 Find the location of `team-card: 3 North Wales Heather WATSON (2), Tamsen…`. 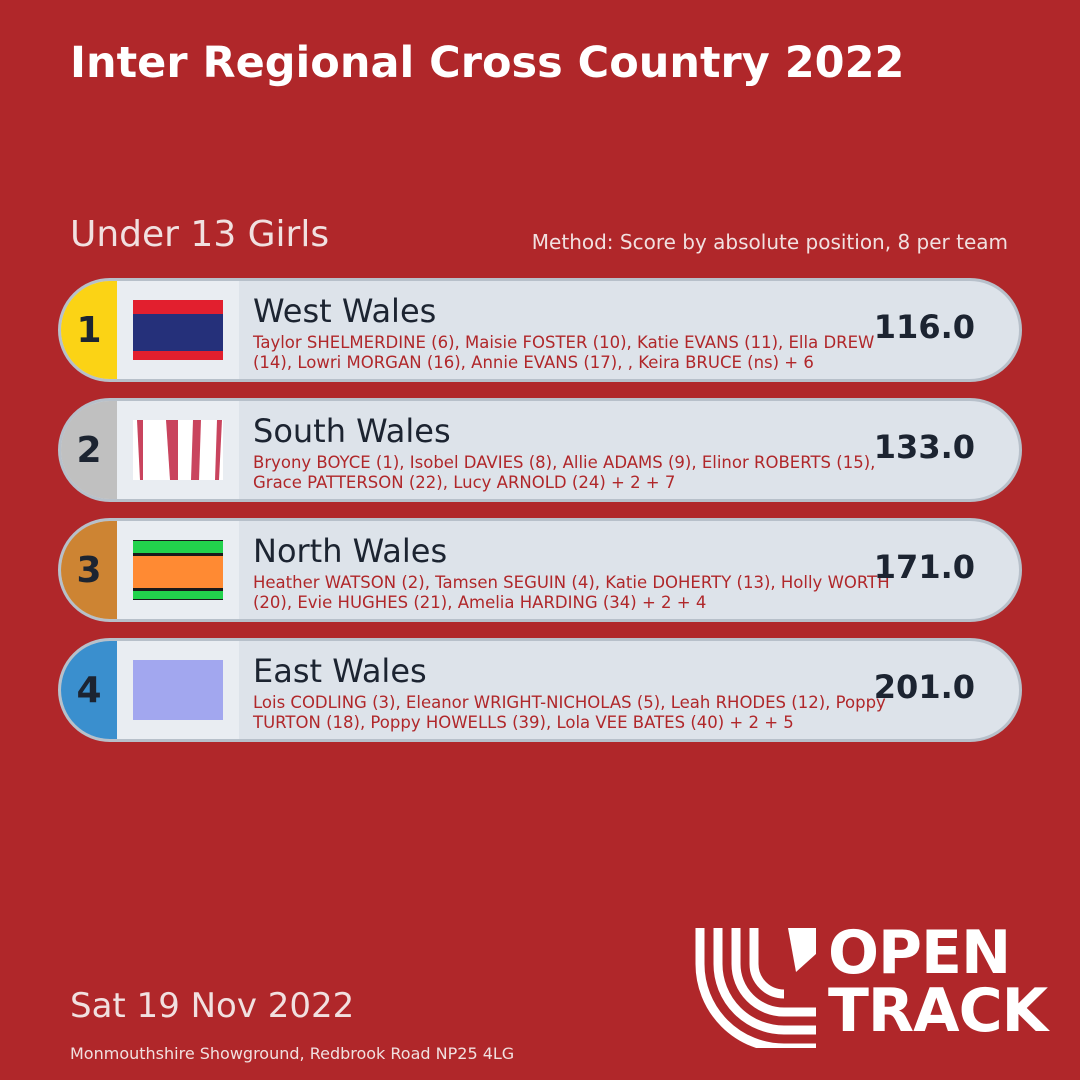

team-card: 3 North Wales Heather WATSON (2), Tamsen… is located at coordinates (540, 570).